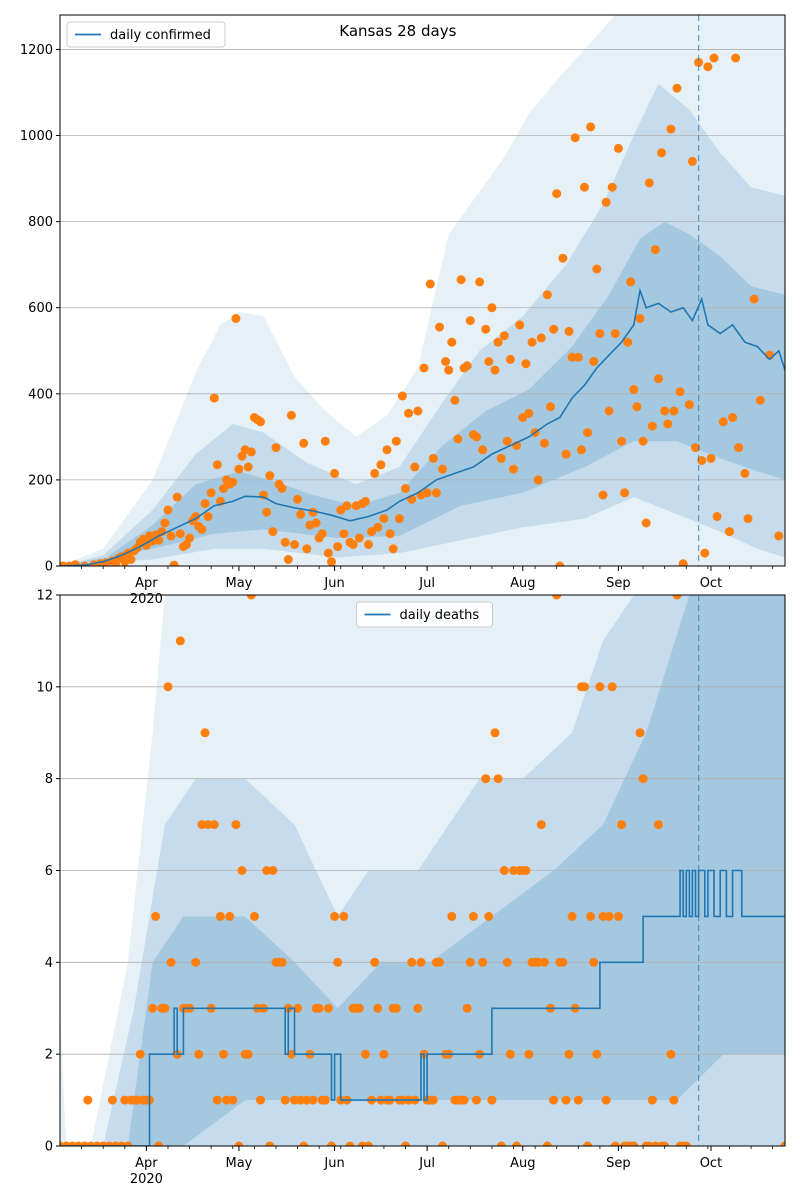  Describe the element at coordinates (522, 583) in the screenshot. I see `x-tick-label: Aug` at that location.